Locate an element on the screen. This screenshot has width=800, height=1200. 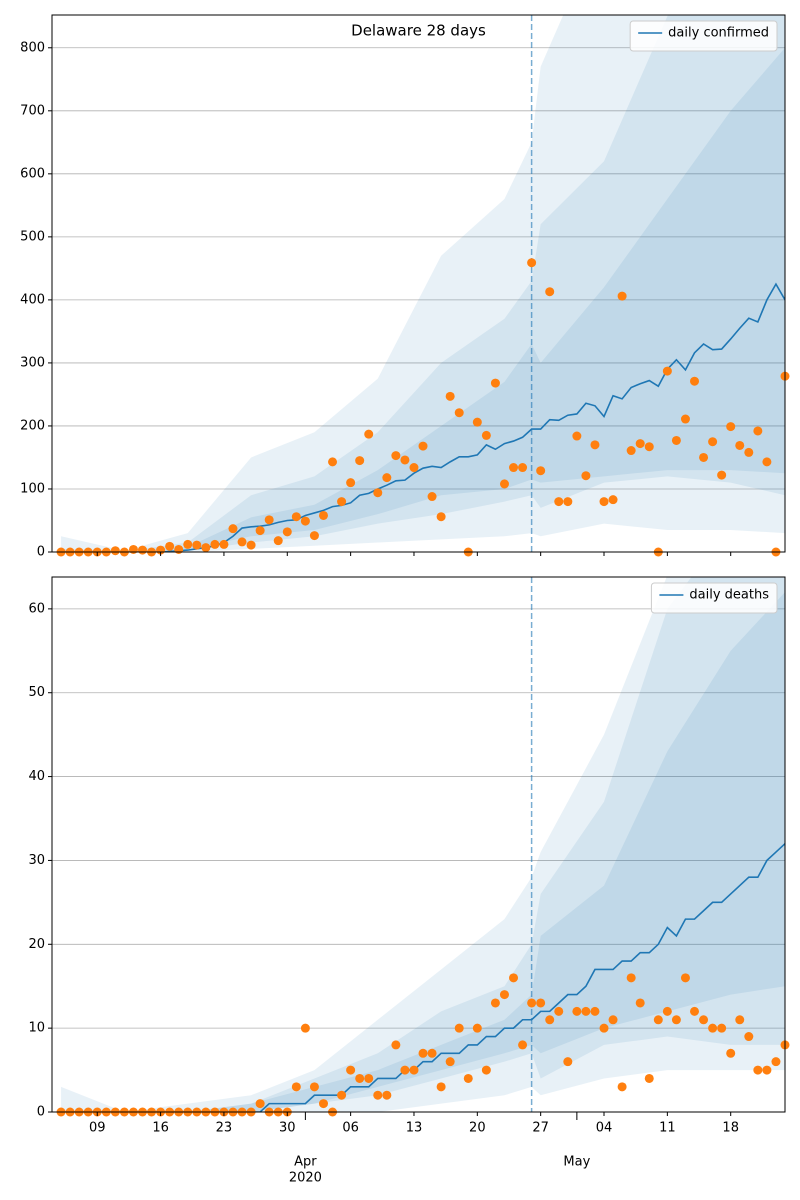
x-tick-label: 16 is located at coordinates (160, 1128).